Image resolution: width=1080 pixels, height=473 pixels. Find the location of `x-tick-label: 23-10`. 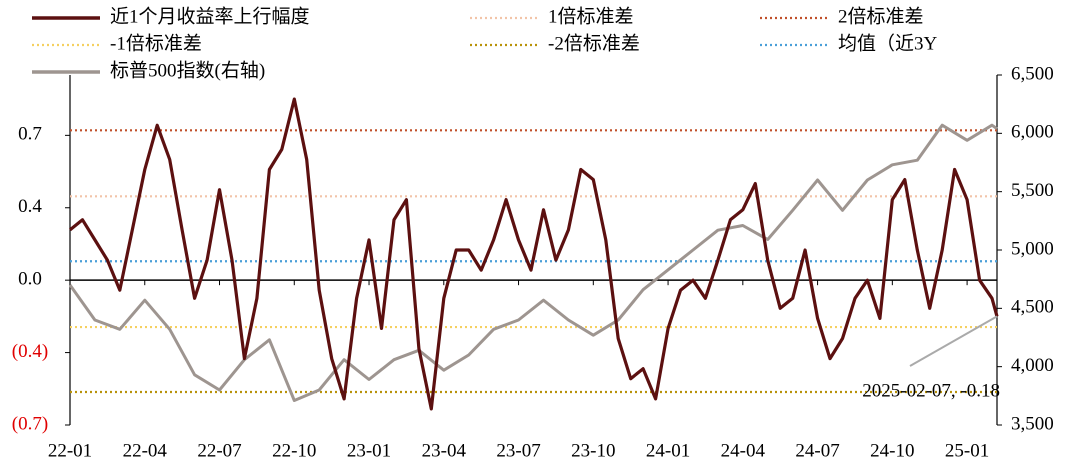

x-tick-label: 23-10 is located at coordinates (593, 450).